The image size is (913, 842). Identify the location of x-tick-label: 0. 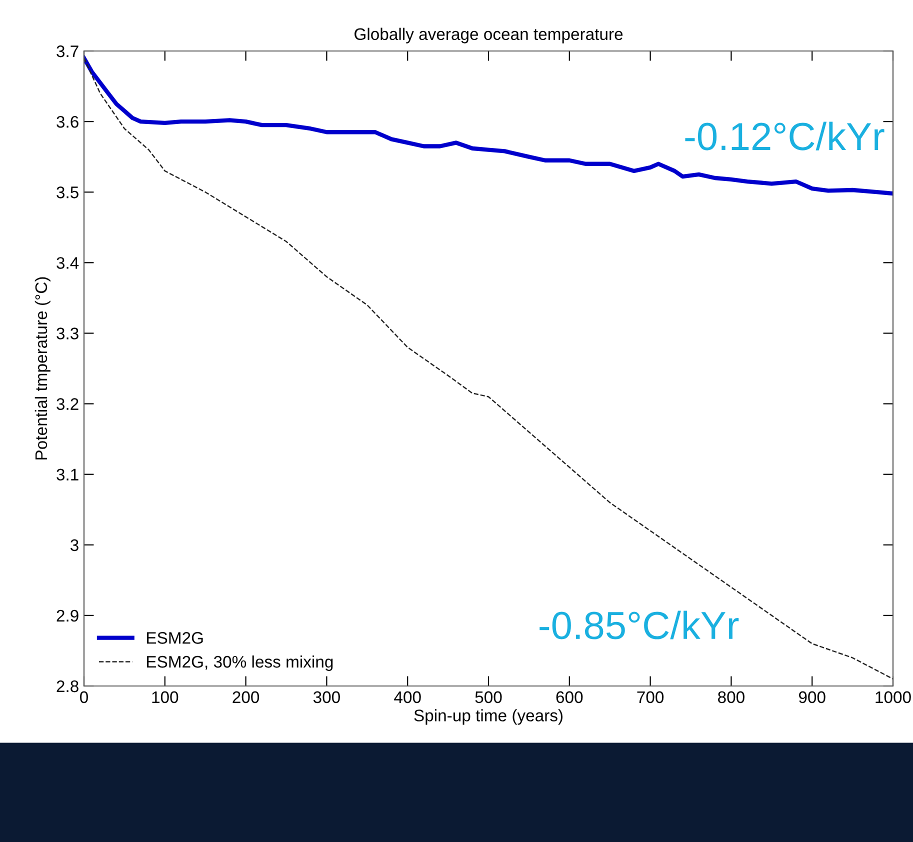
(84, 697).